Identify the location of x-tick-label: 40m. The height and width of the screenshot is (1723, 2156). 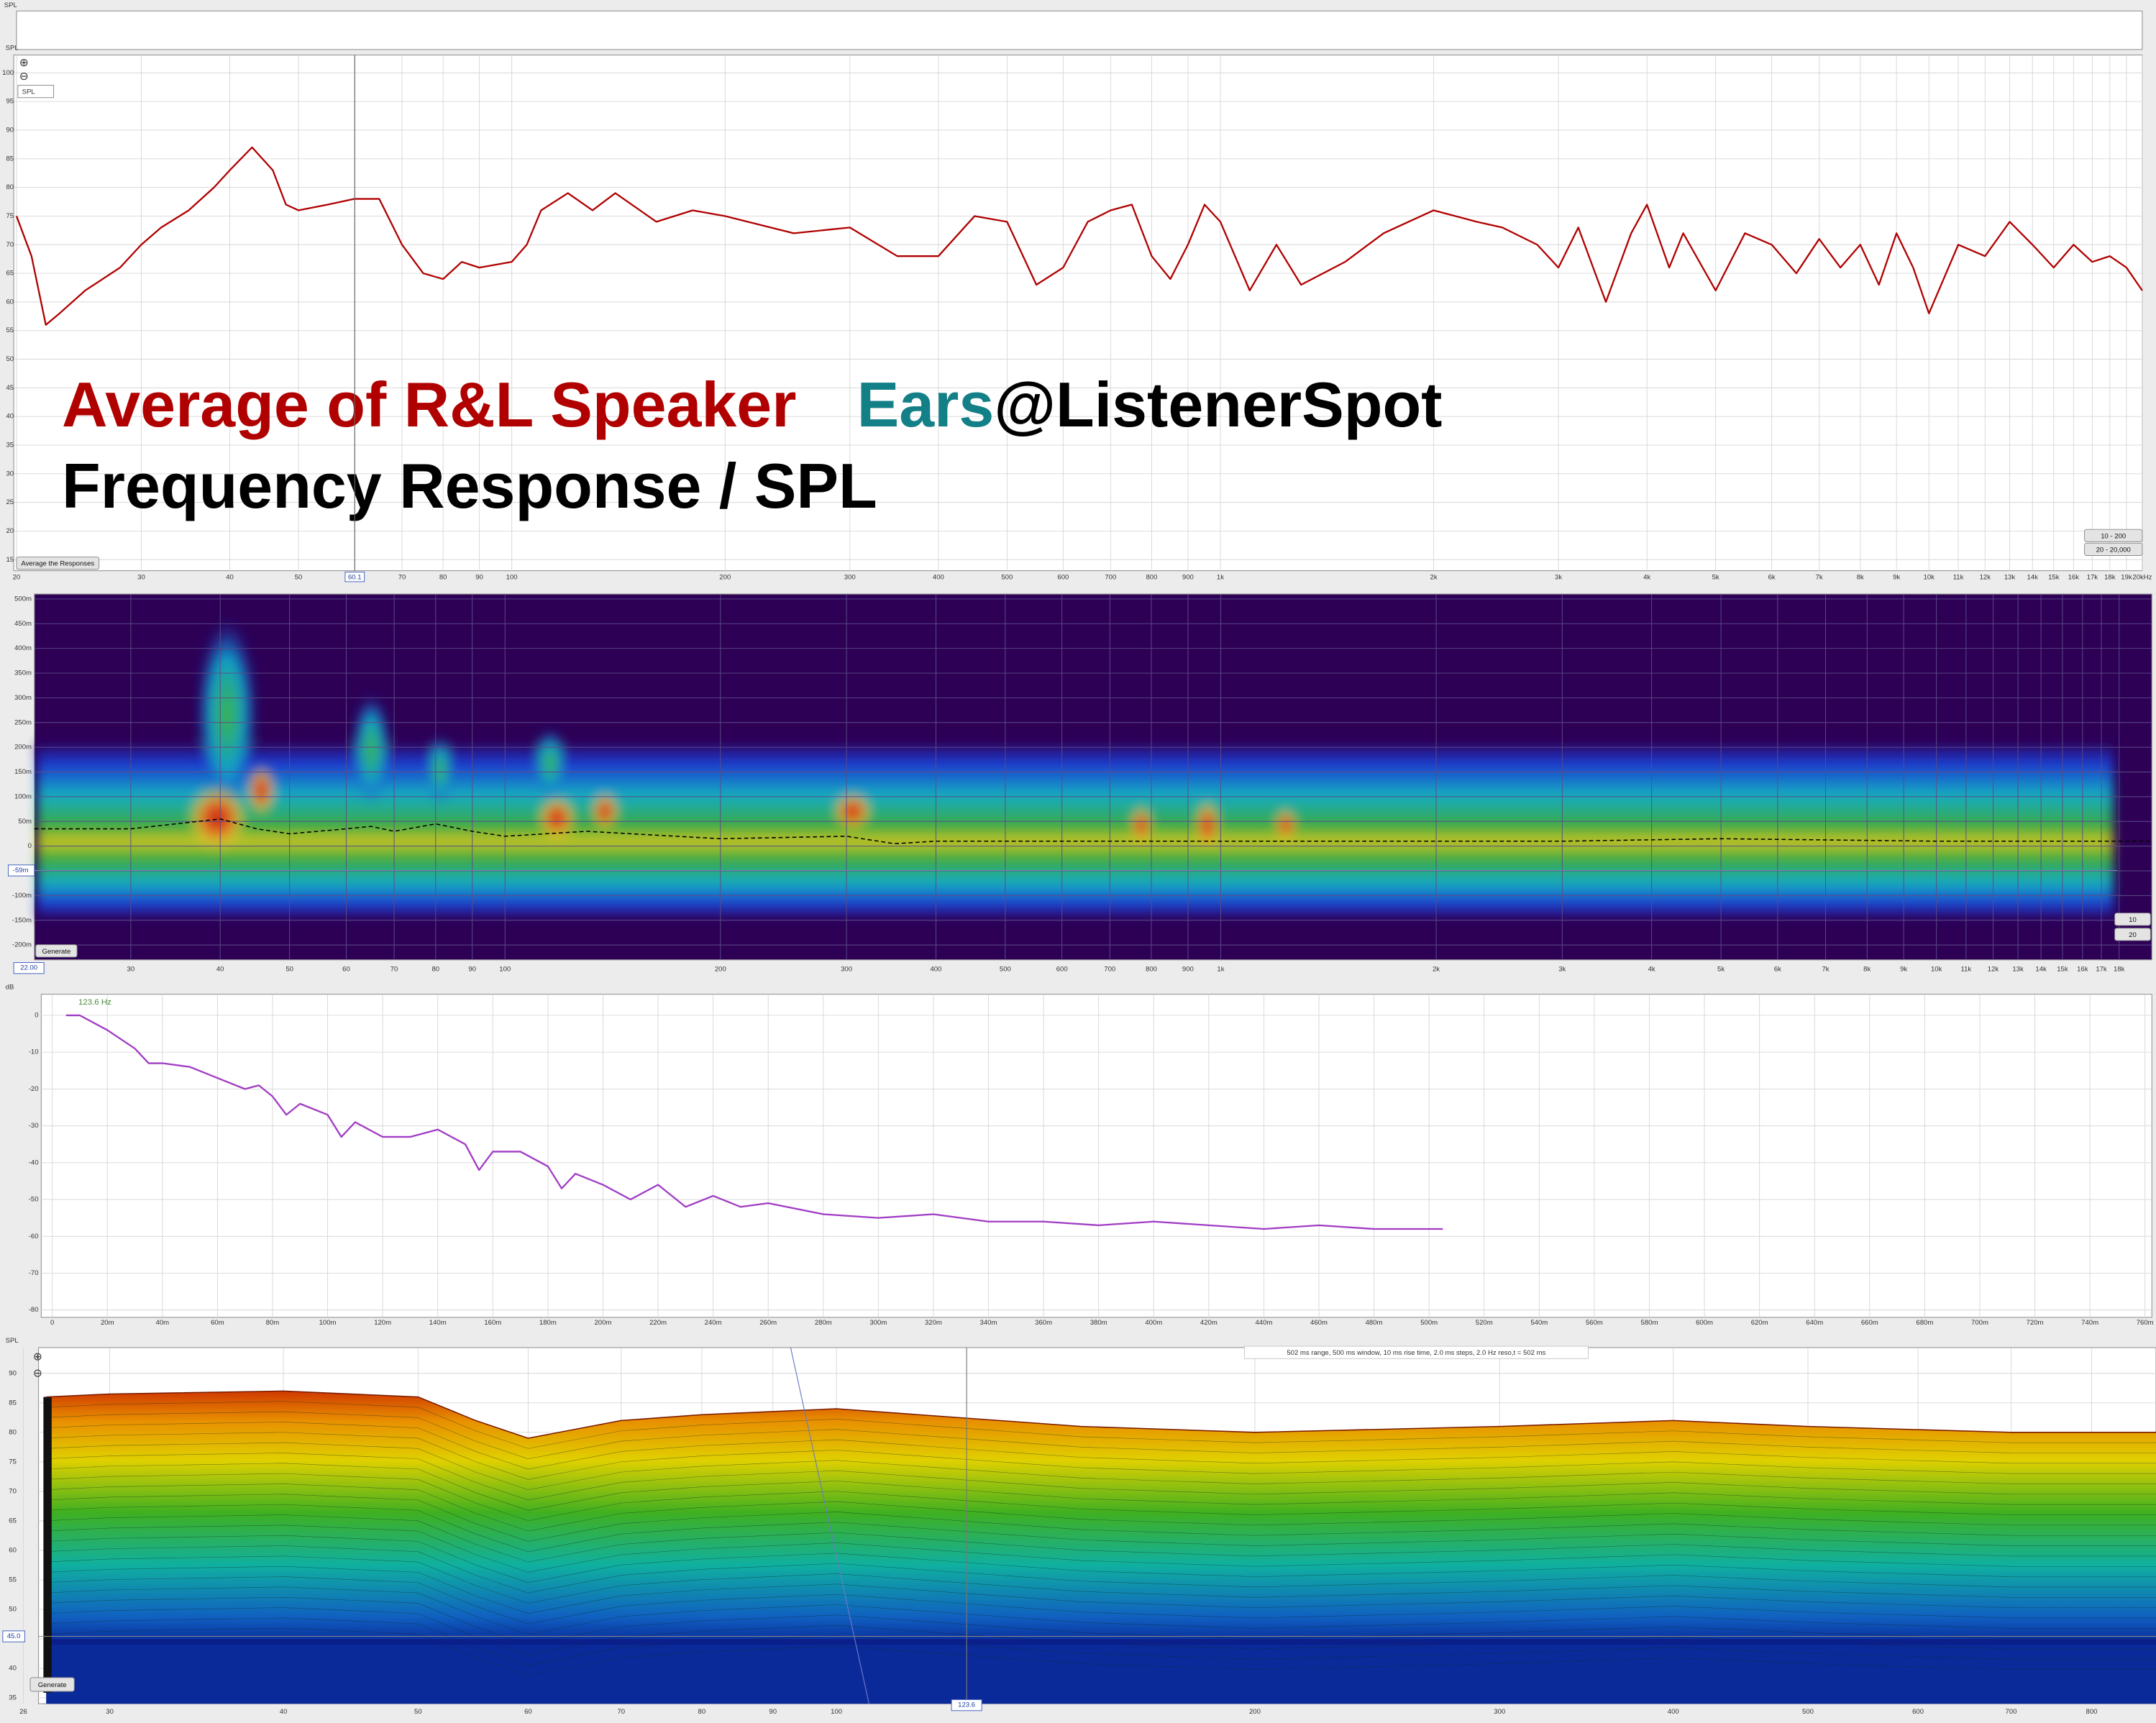
(163, 1323).